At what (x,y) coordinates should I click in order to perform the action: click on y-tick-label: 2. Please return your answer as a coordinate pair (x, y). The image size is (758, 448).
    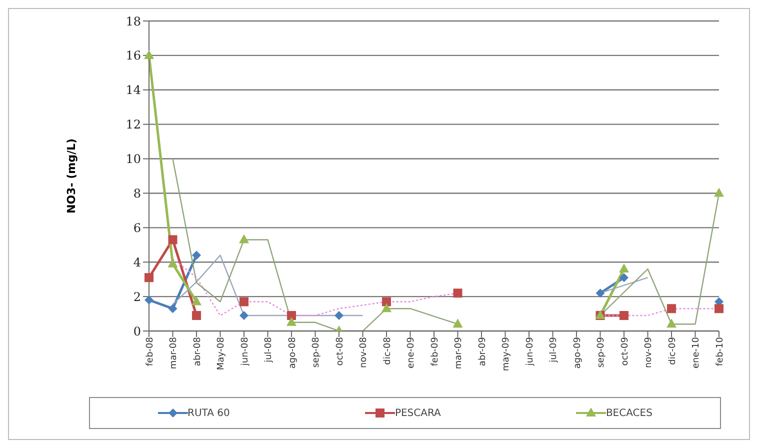
    Looking at the image, I should click on (137, 297).